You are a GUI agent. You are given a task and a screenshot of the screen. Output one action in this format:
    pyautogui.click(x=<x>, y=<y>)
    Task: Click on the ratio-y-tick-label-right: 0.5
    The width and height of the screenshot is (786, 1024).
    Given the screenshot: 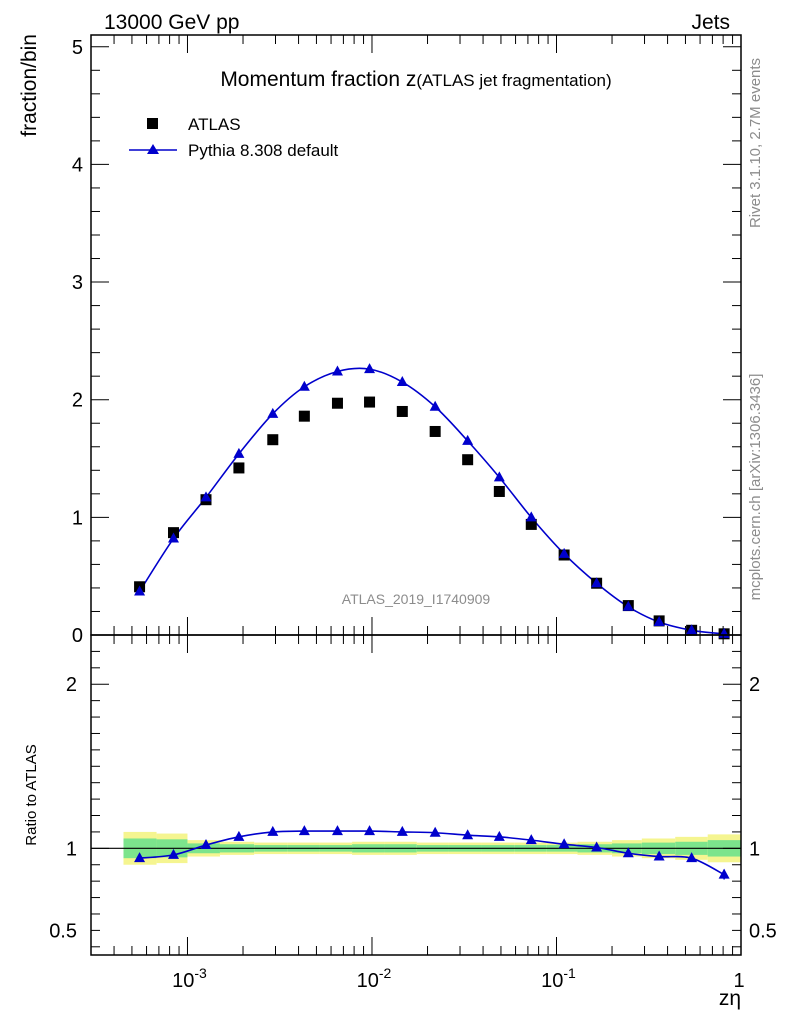 What is the action you would take?
    pyautogui.click(x=763, y=931)
    